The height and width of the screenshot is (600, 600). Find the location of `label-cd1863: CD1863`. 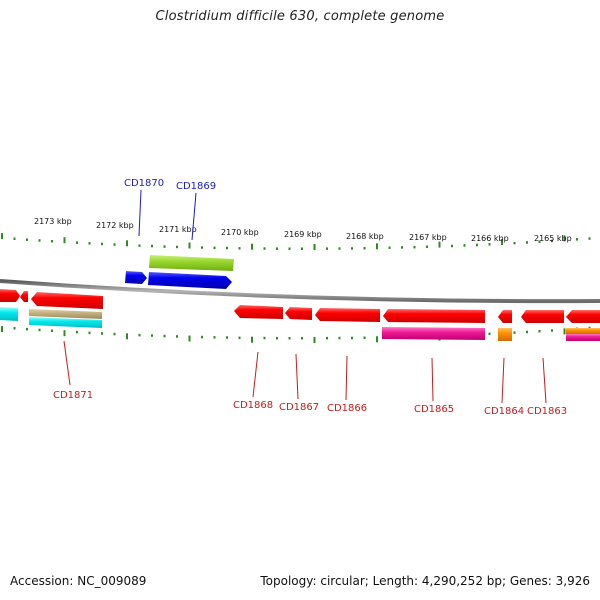

label-cd1863: CD1863 is located at coordinates (547, 411).